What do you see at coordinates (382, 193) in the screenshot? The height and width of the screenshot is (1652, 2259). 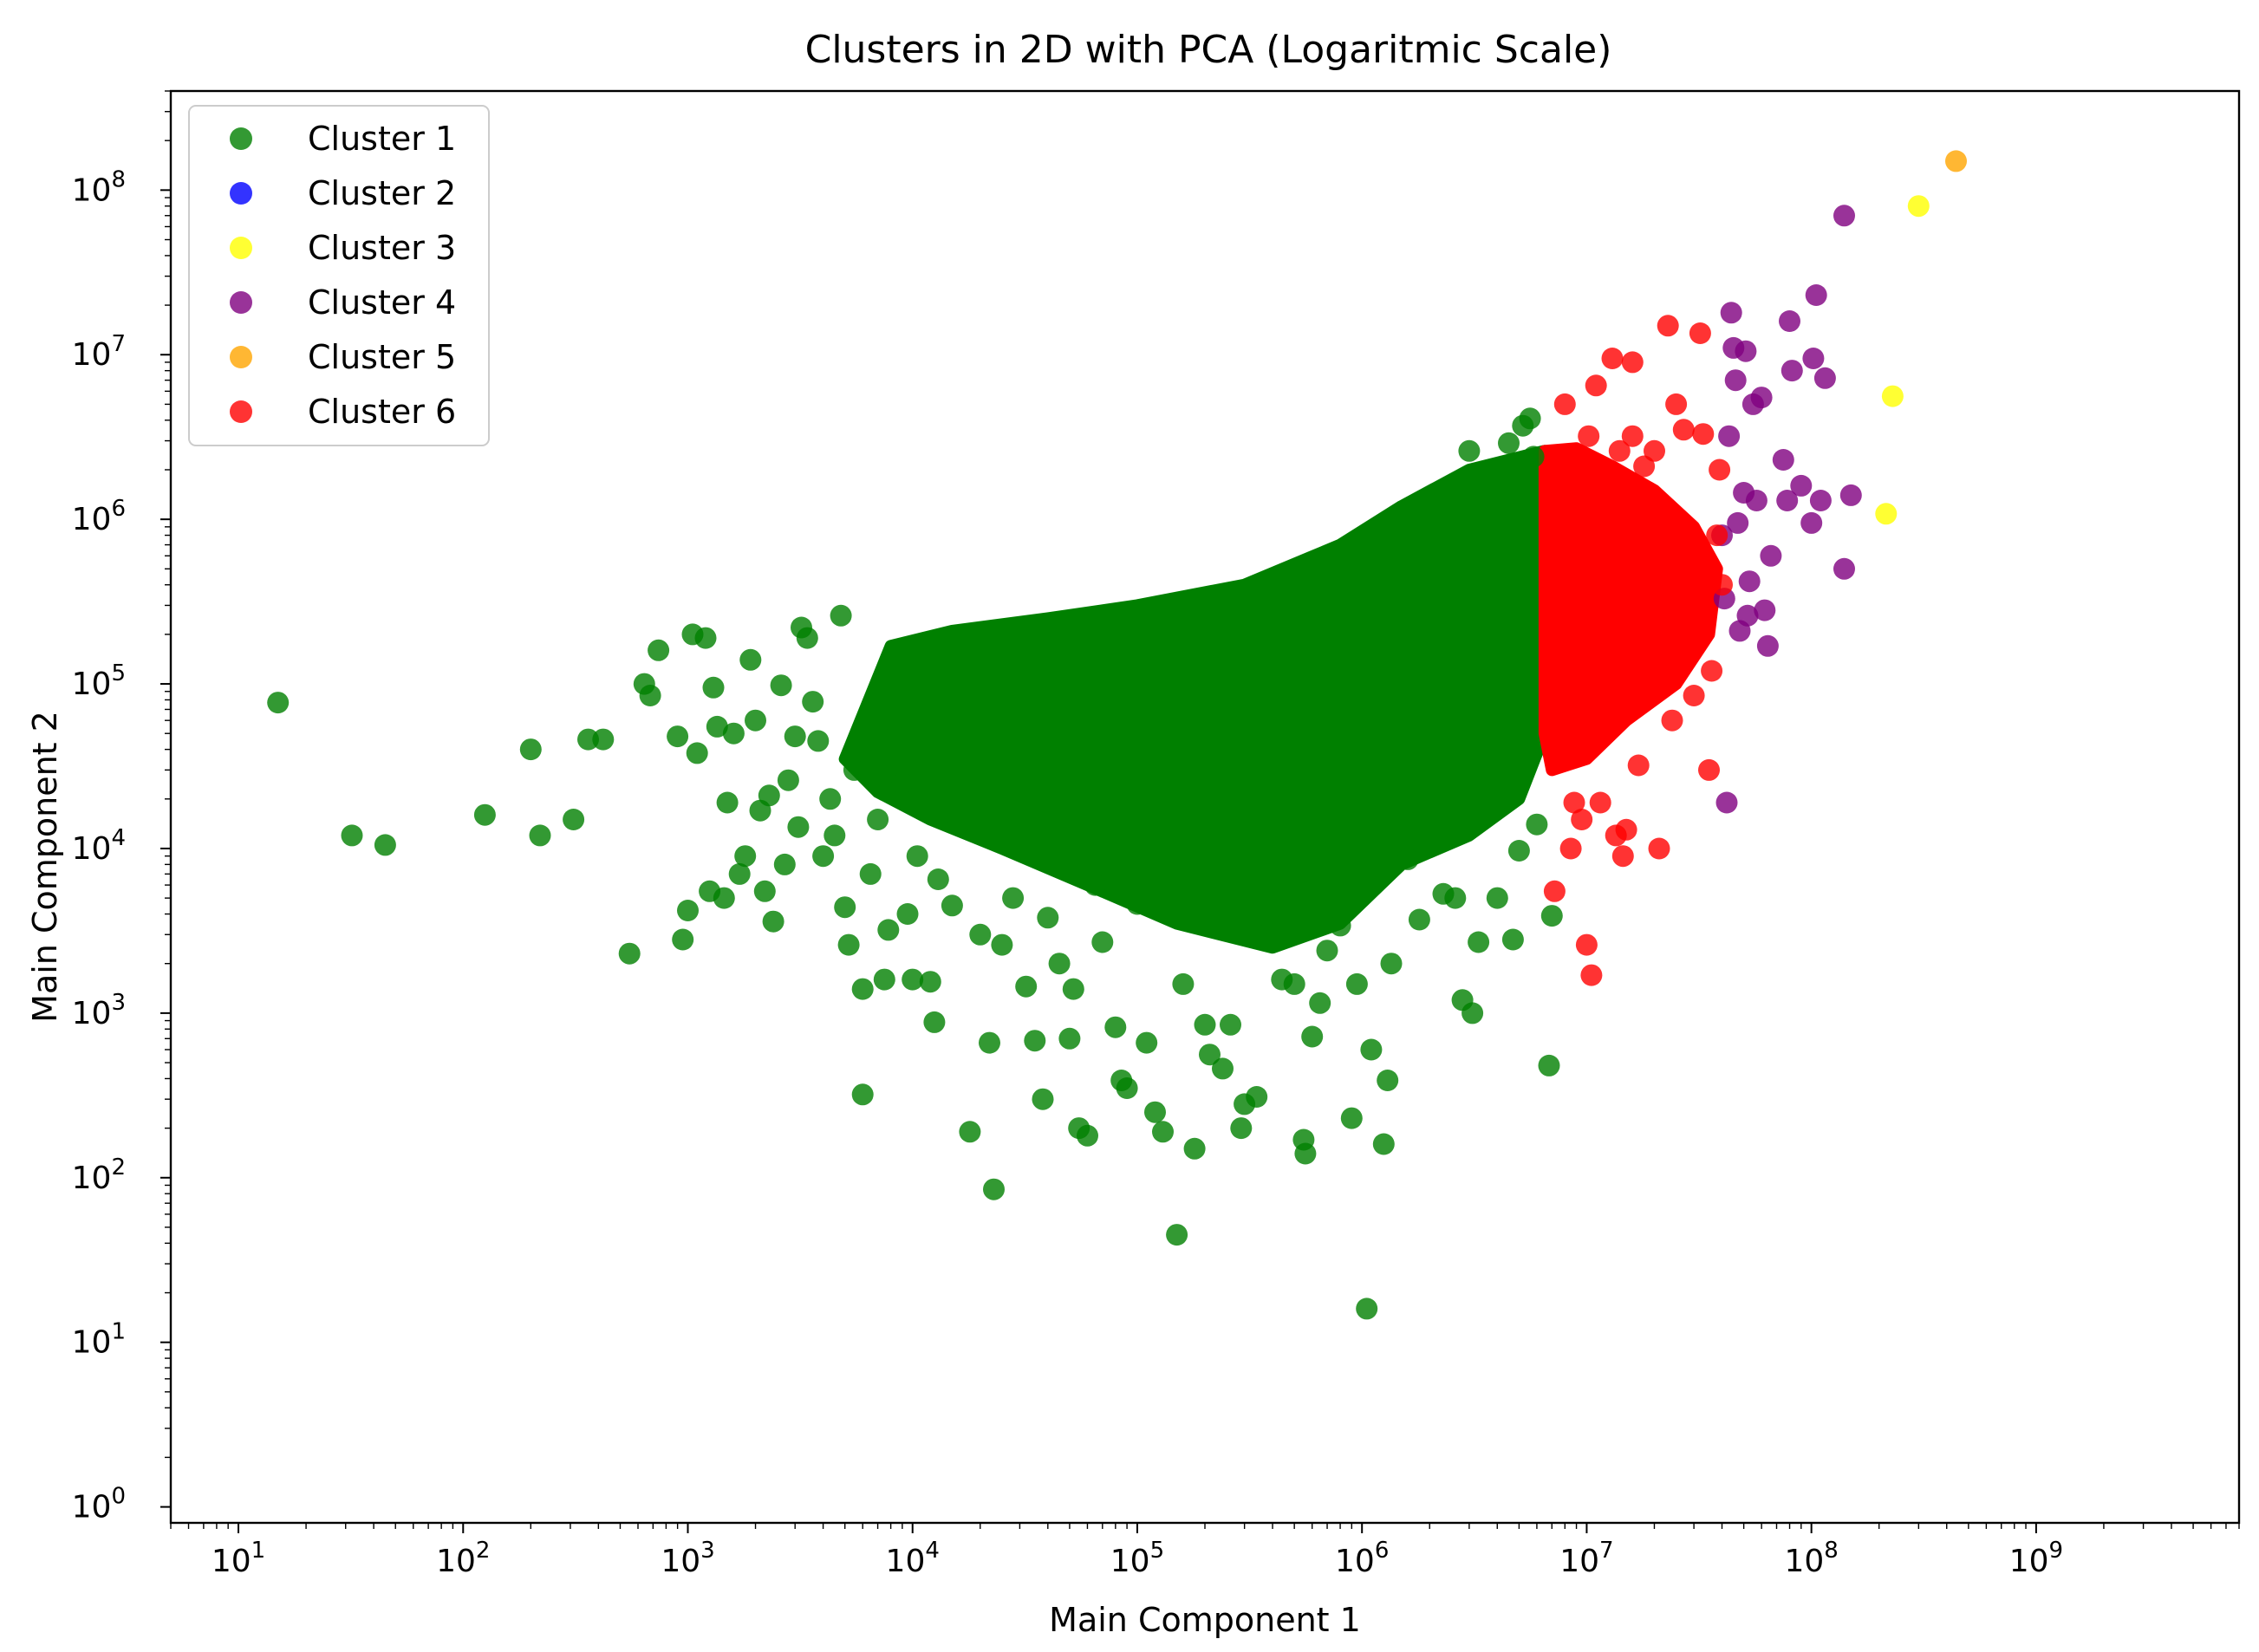 I see `legend-label: Cluster 2` at bounding box center [382, 193].